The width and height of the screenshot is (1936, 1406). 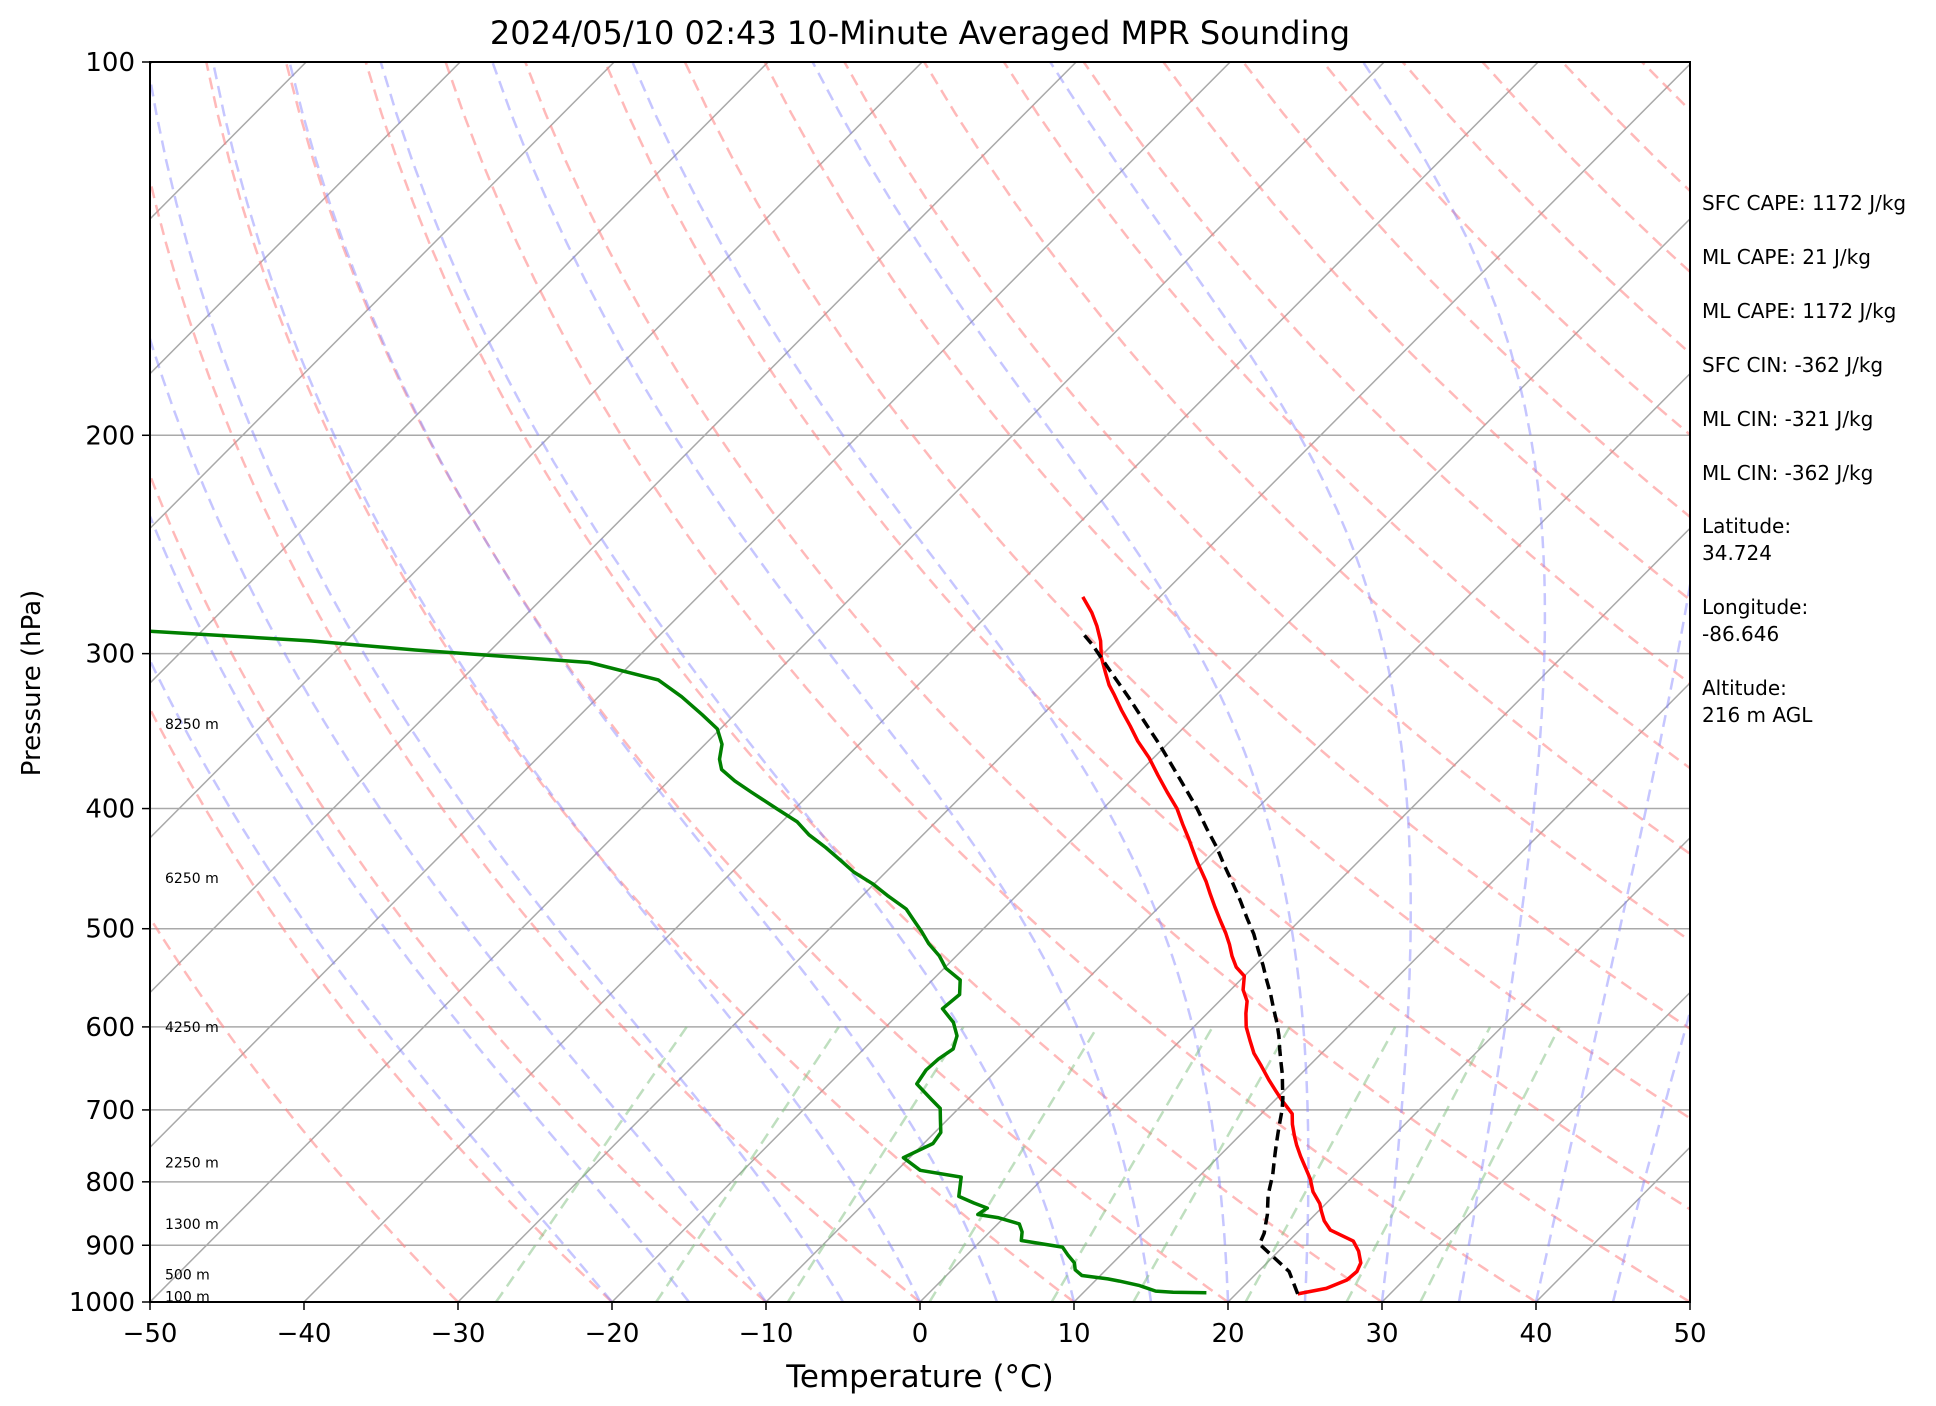 I want to click on stat-line: SFC CIN: -362 J/kg, so click(x=1792, y=365).